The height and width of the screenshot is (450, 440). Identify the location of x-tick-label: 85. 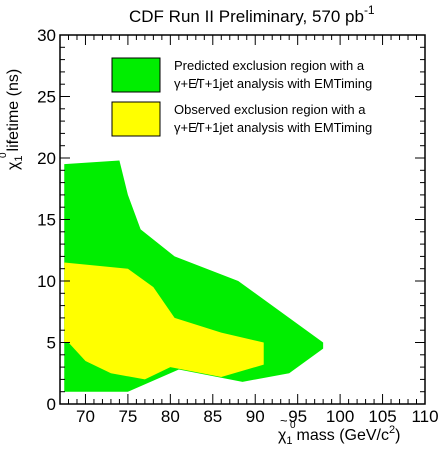
(212, 416).